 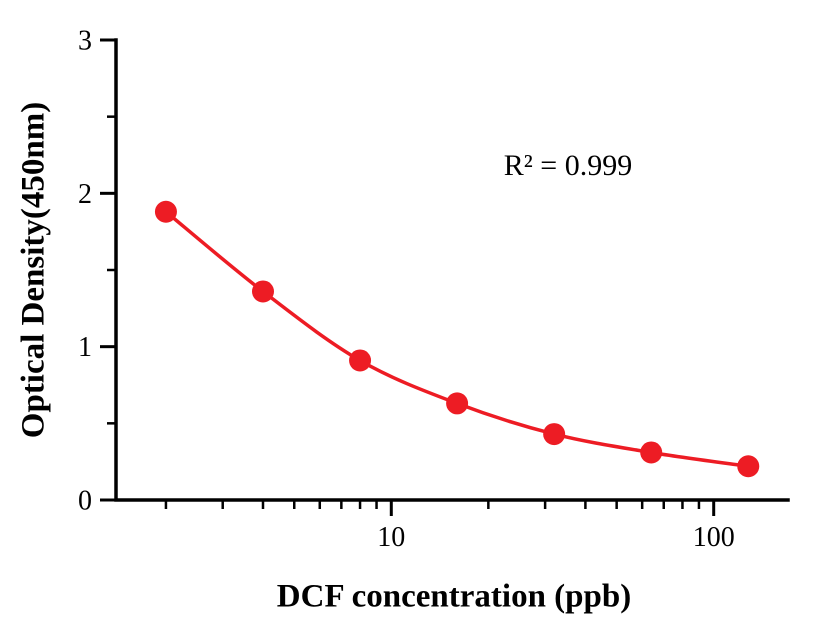 What do you see at coordinates (33, 270) in the screenshot?
I see `y-axis-title: Optical Density(450nm)` at bounding box center [33, 270].